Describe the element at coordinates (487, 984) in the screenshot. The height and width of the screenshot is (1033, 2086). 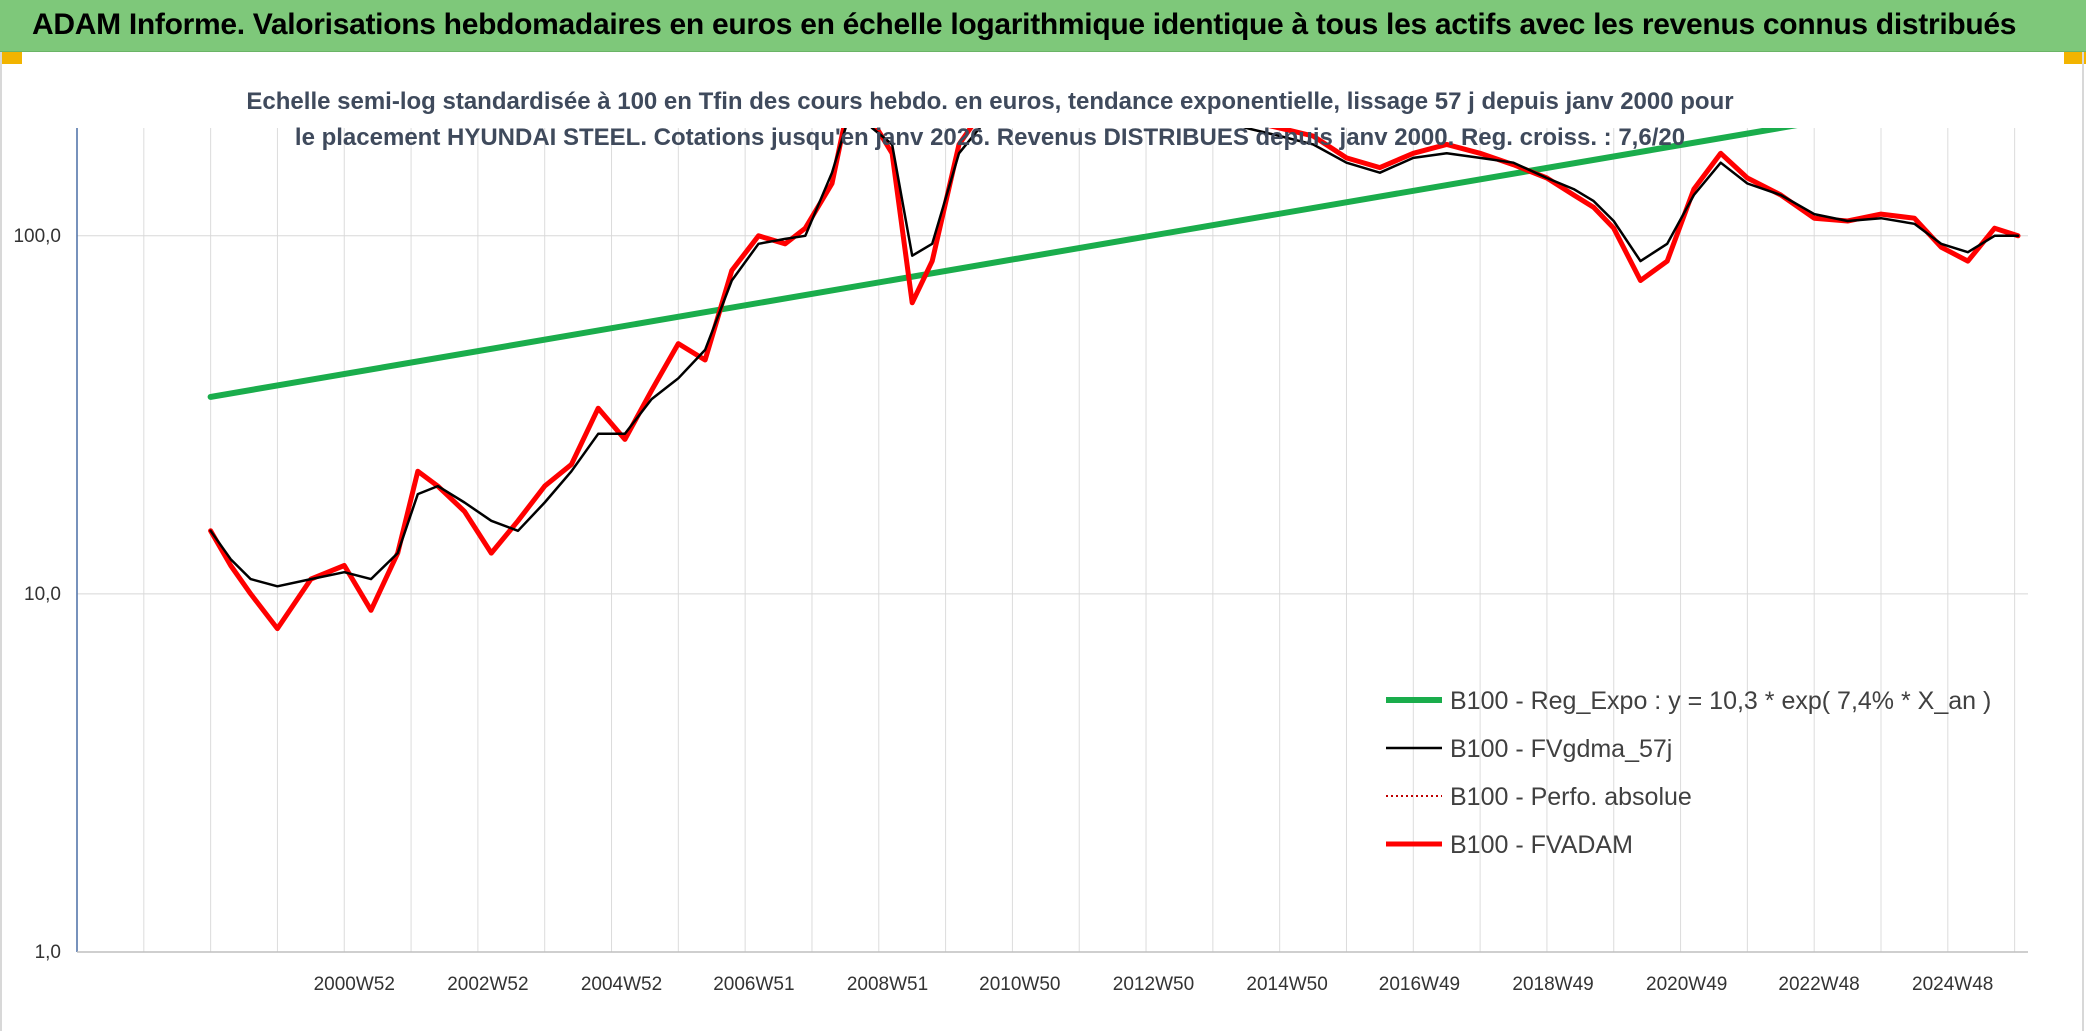
I see `x-tick-label: 2002W52` at that location.